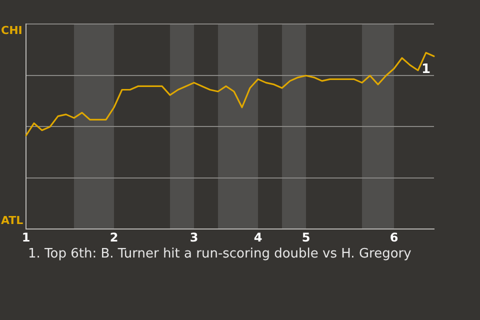 Image resolution: width=480 pixels, height=320 pixels. Describe the element at coordinates (26, 237) in the screenshot. I see `x-tick-label: 1` at that location.